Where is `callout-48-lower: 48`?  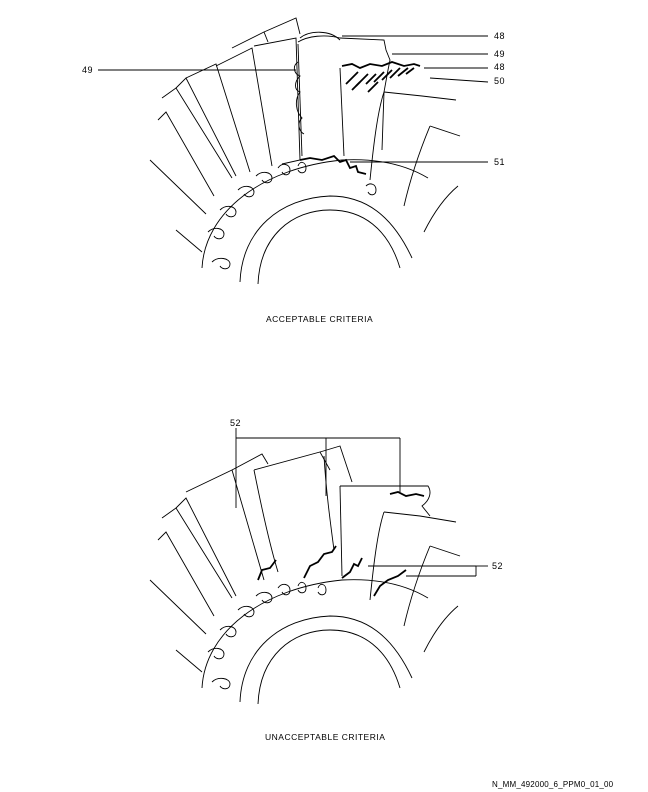
callout-48-lower: 48 is located at coordinates (500, 67).